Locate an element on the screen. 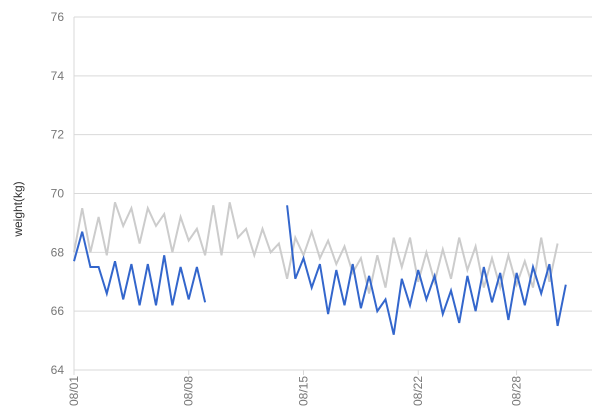  y-tick-label: 70 is located at coordinates (58, 194).